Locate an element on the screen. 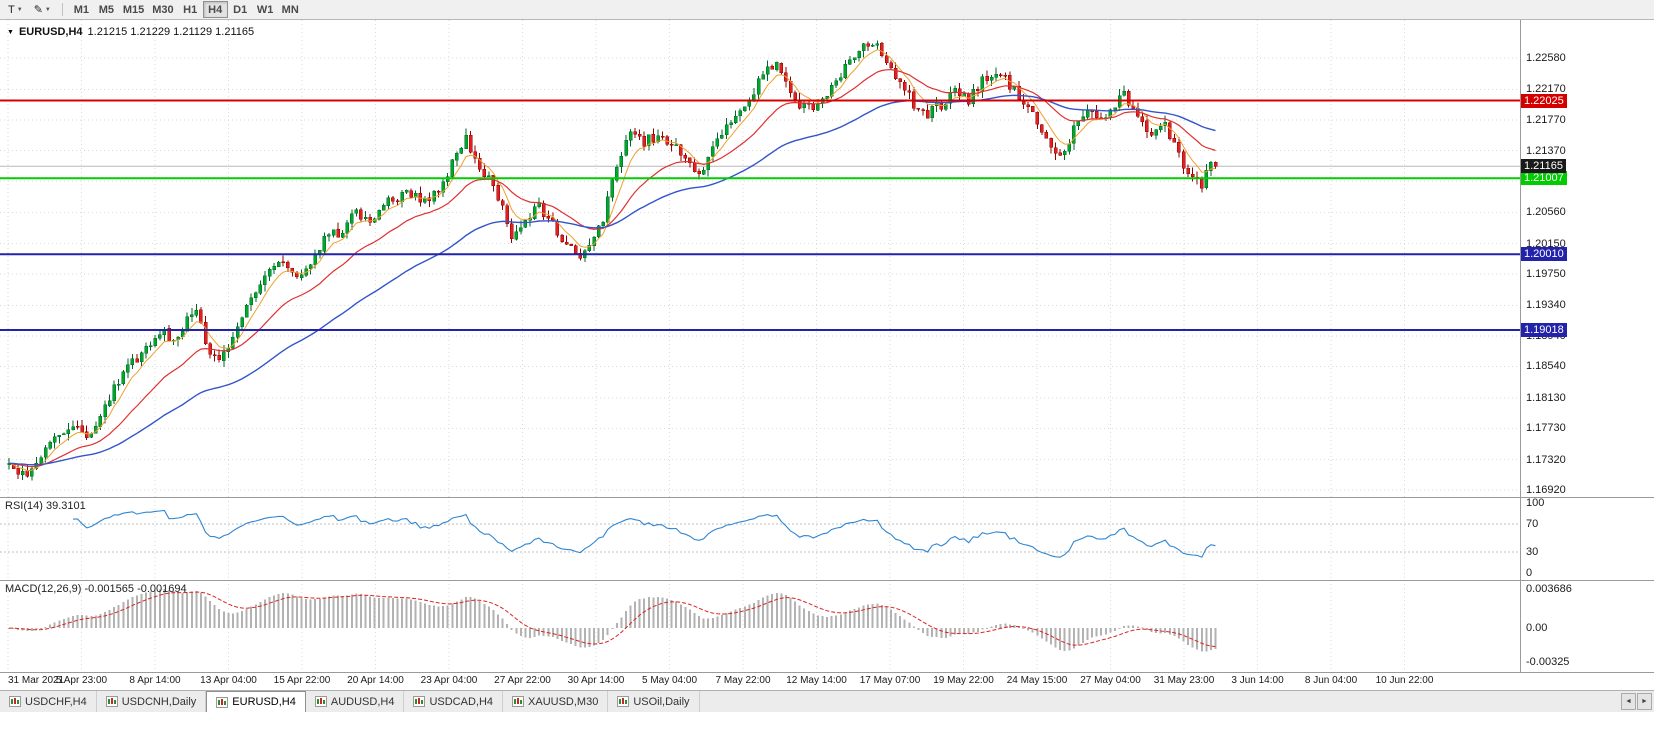 This screenshot has width=1654, height=752. tab-eurusd-h4: EURUSD,H4 is located at coordinates (256, 701).